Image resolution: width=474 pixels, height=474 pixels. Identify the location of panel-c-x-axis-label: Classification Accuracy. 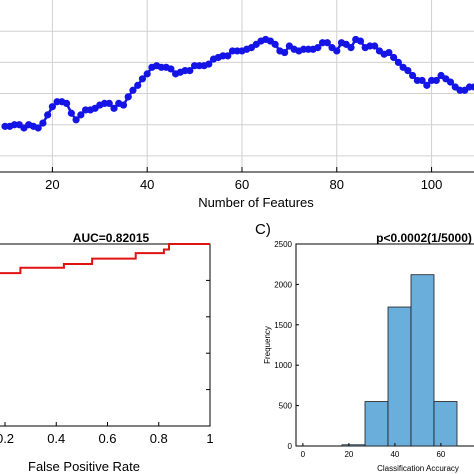
(418, 468).